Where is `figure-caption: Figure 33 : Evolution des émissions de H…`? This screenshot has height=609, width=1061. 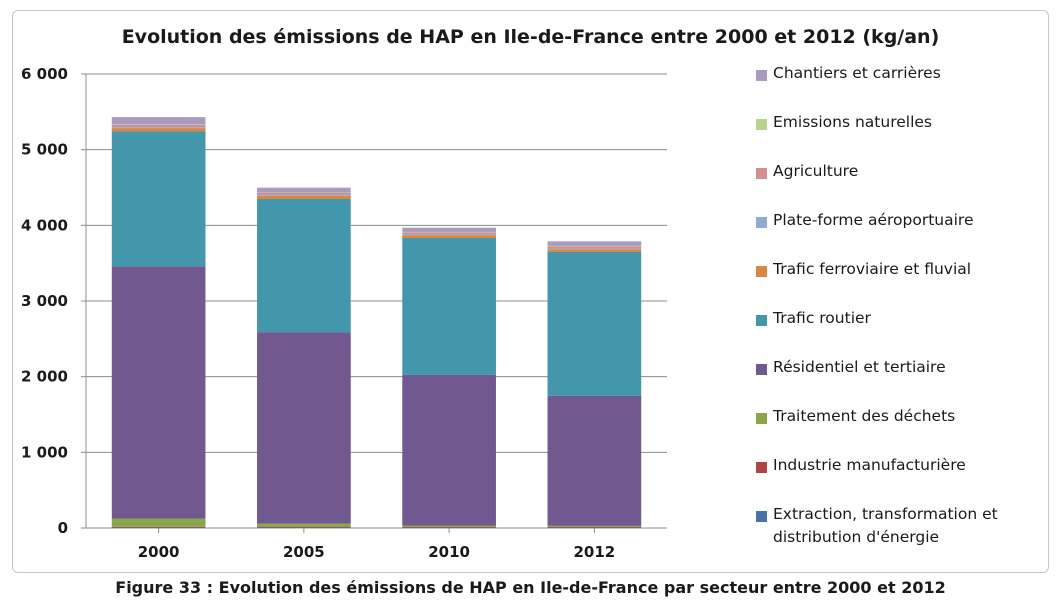
figure-caption: Figure 33 : Evolution des émissions de H… is located at coordinates (530, 587).